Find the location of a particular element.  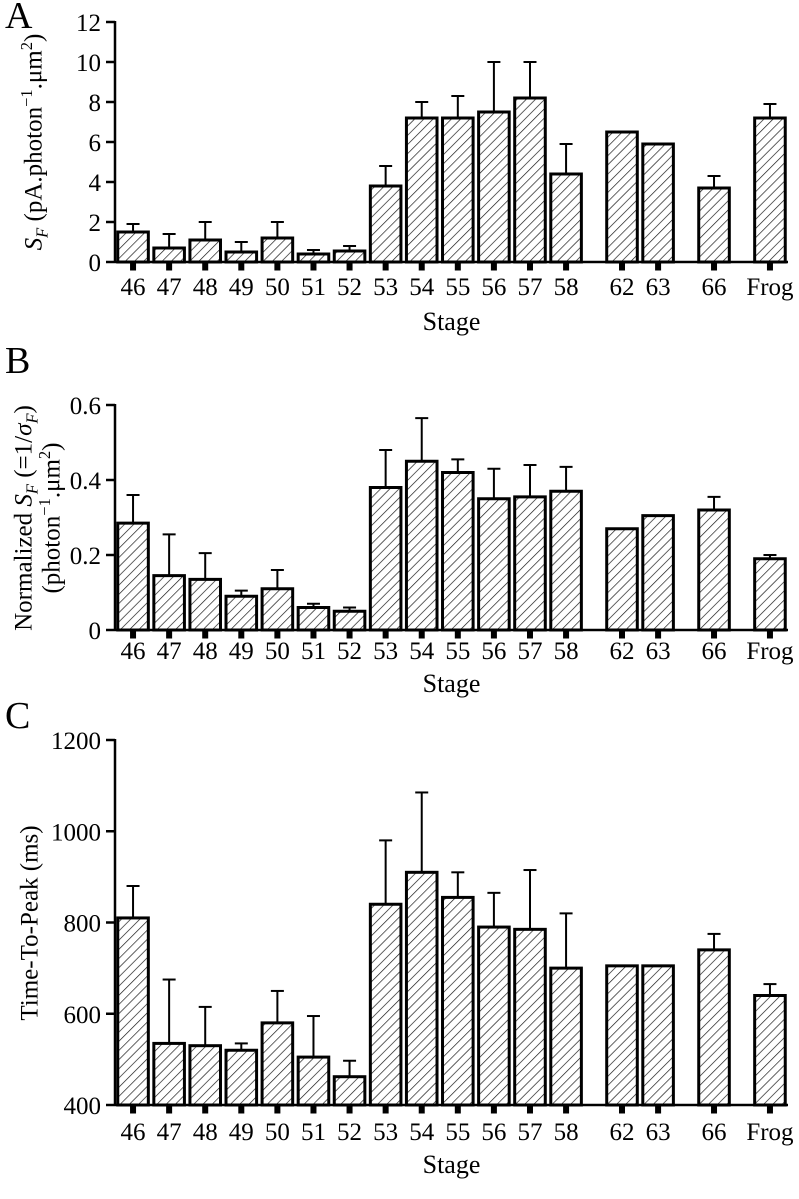

y-tick-label: 0.4 is located at coordinates (86, 481).